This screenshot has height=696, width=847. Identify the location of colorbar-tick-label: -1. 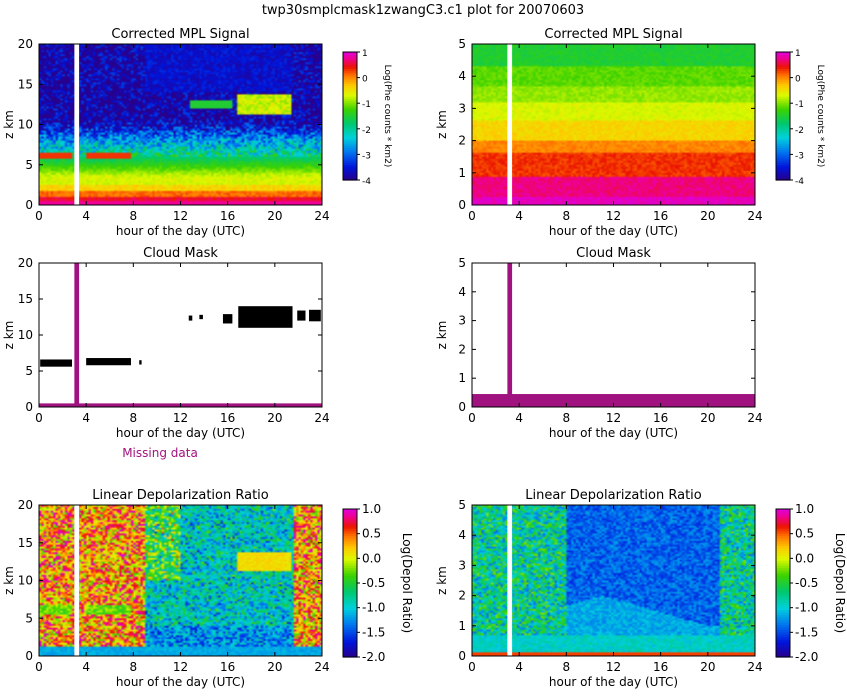
(366, 105).